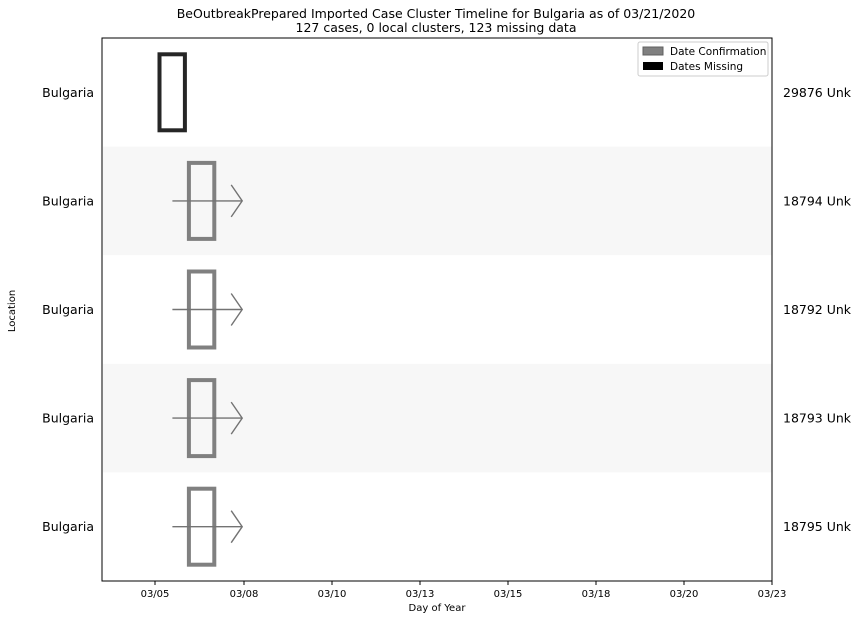 This screenshot has height=620, width=859. What do you see at coordinates (706, 67) in the screenshot?
I see `legend-label-dates-missing: Dates Missing` at bounding box center [706, 67].